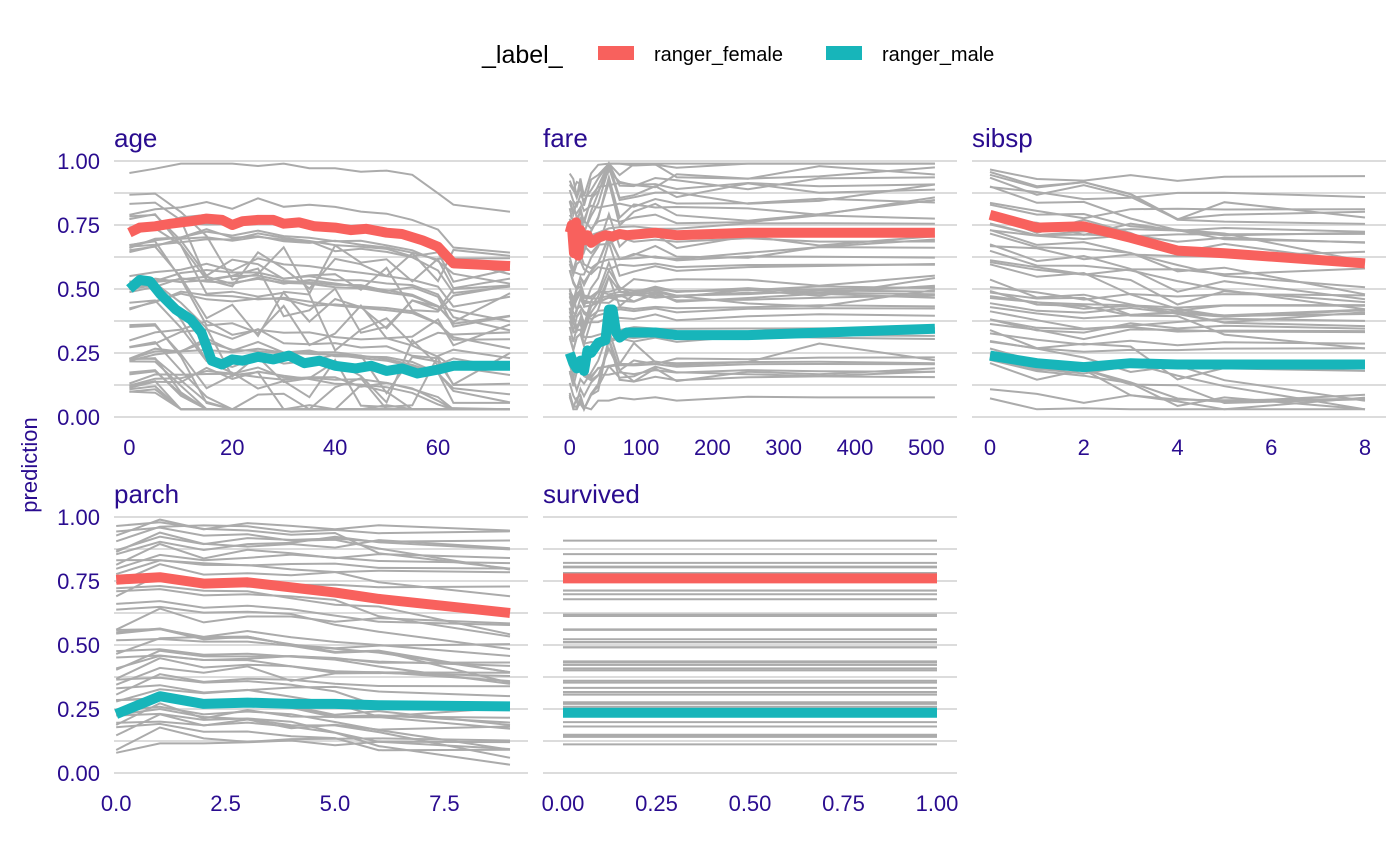 The height and width of the screenshot is (866, 1400). Describe the element at coordinates (718, 55) in the screenshot. I see `legend-label-female: ranger_female` at that location.